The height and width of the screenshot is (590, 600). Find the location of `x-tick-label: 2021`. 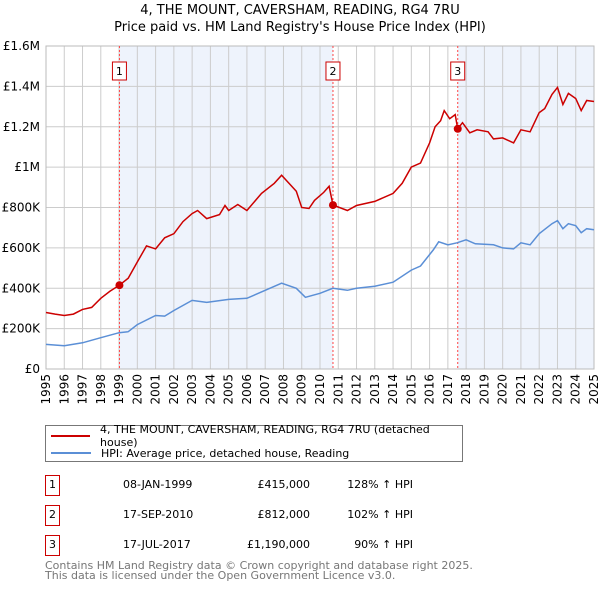

x-tick-label: 2021 is located at coordinates (521, 389).